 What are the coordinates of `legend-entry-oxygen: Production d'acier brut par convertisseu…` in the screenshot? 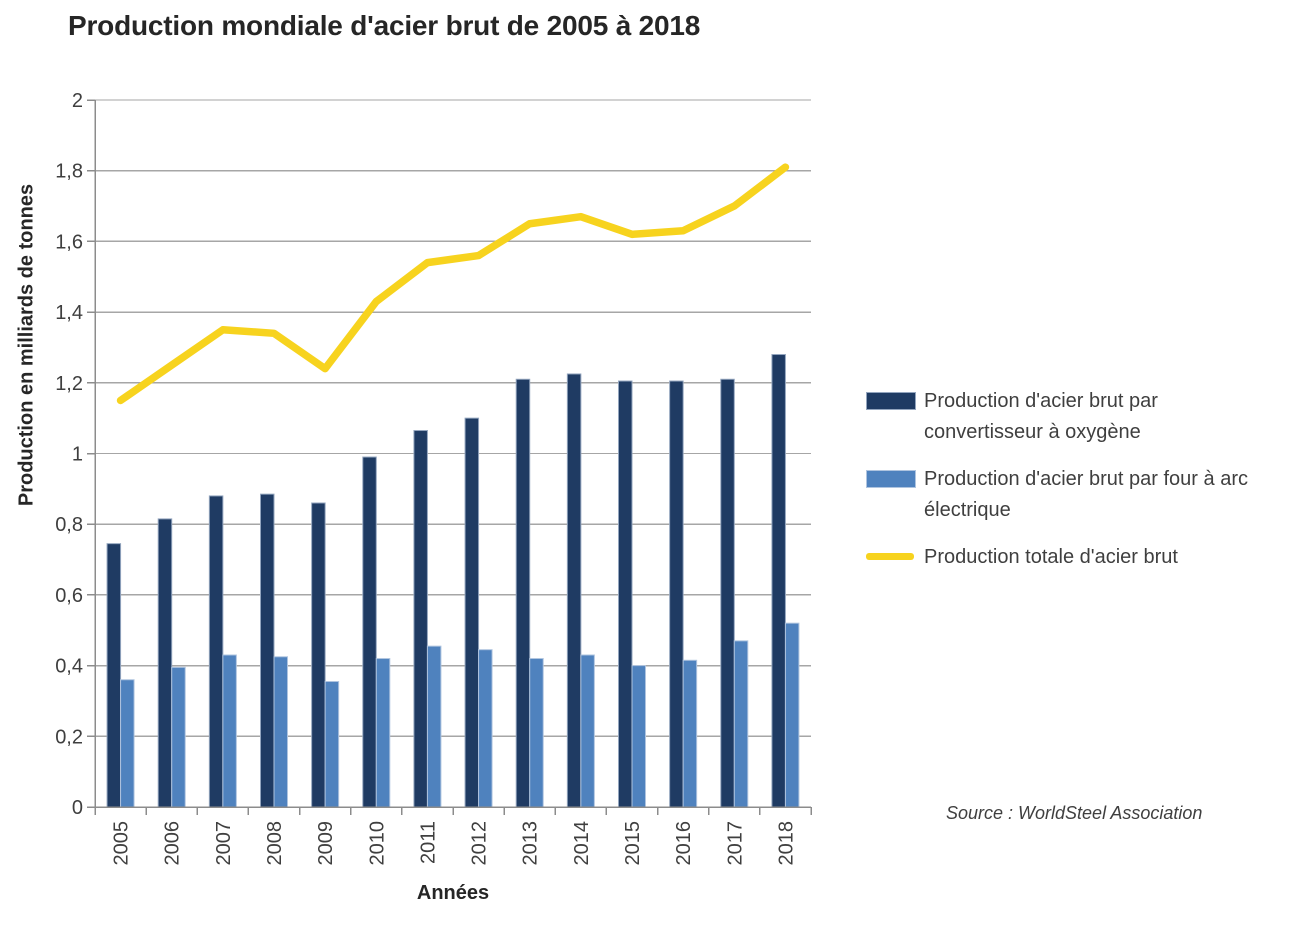 It's located at (1076, 417).